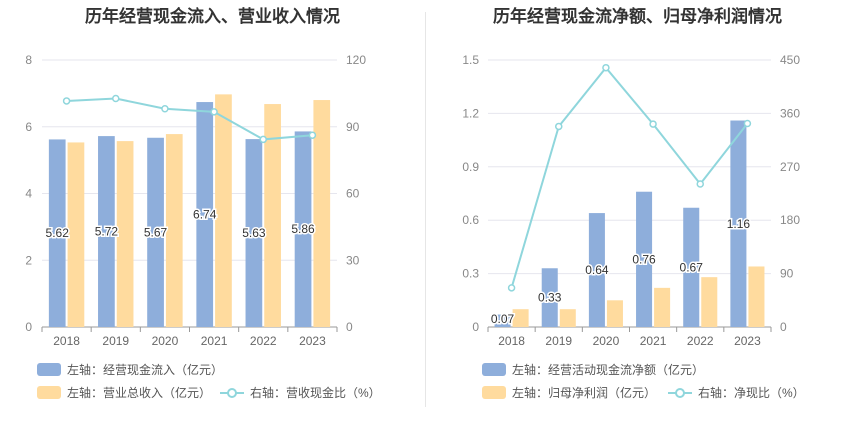 Image resolution: width=850 pixels, height=437 pixels. I want to click on left-axis-tick-label: 1.5, so click(470, 60).